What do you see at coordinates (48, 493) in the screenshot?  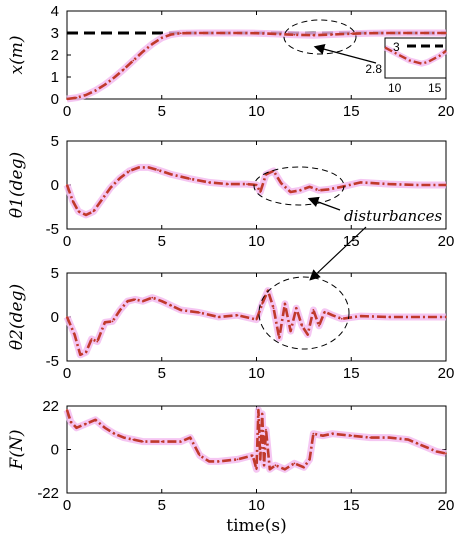 I see `y-tick-label: -22` at bounding box center [48, 493].